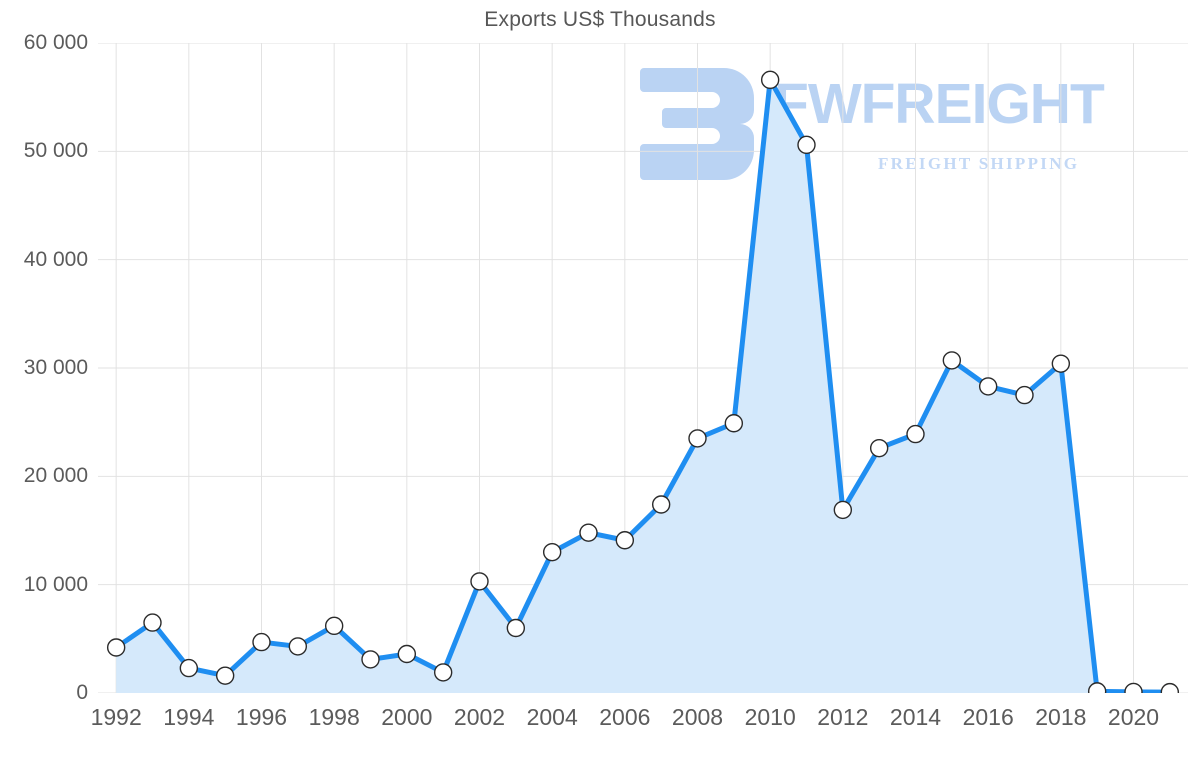  I want to click on x-axis-tick-label: 2018, so click(1061, 717).